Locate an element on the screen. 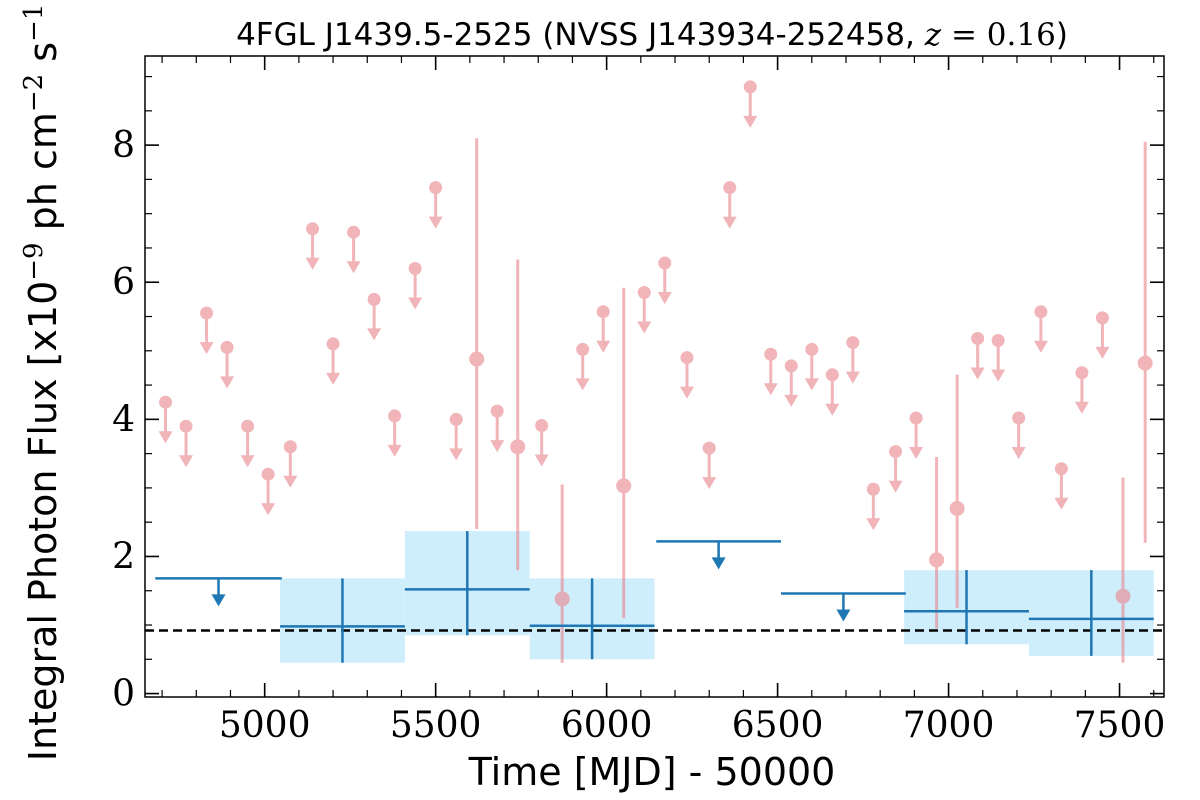 This screenshot has width=1200, height=800. x-tick-label: 6500 is located at coordinates (778, 725).